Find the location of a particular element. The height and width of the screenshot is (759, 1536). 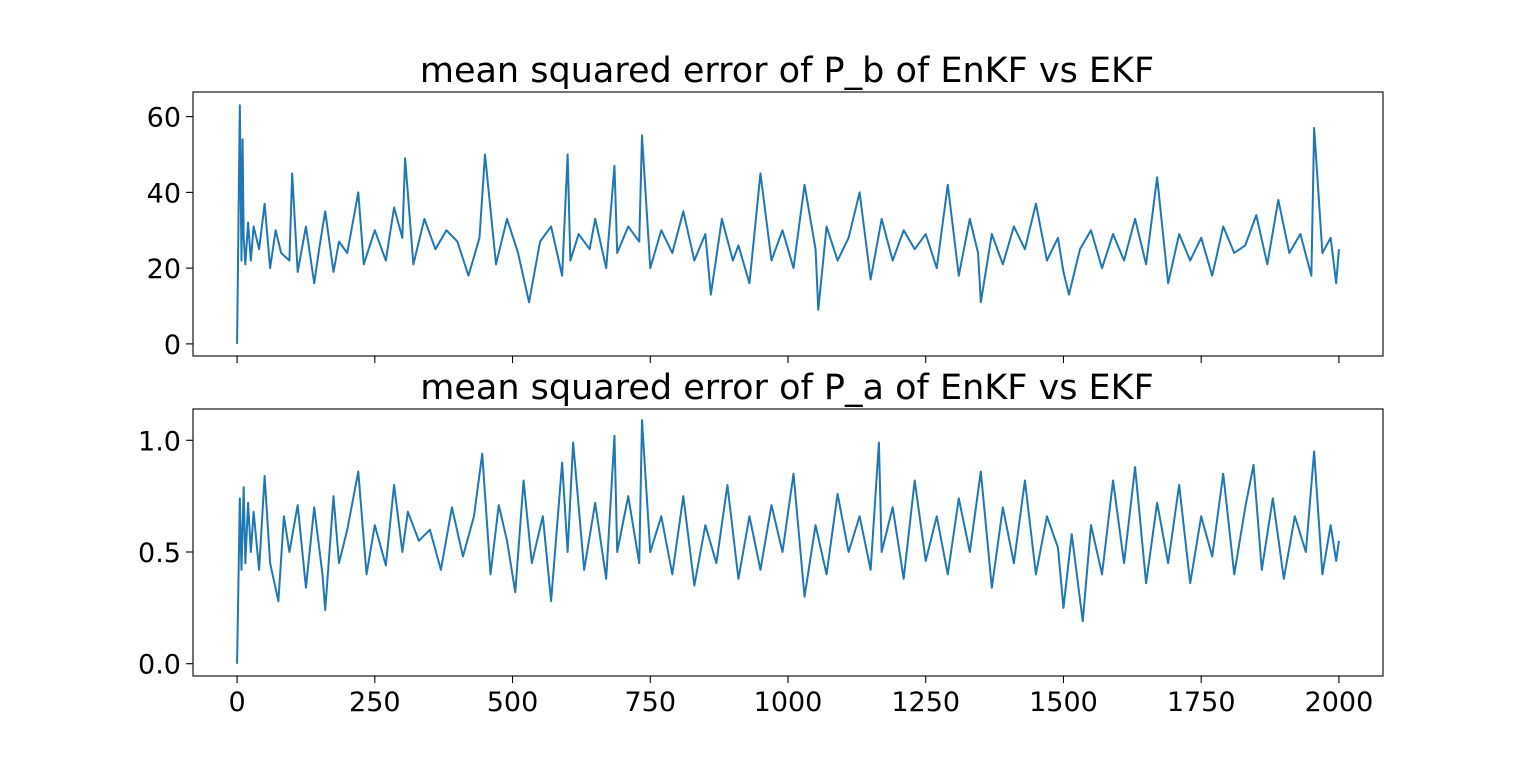

x-tick-label: 1250 is located at coordinates (925, 702).